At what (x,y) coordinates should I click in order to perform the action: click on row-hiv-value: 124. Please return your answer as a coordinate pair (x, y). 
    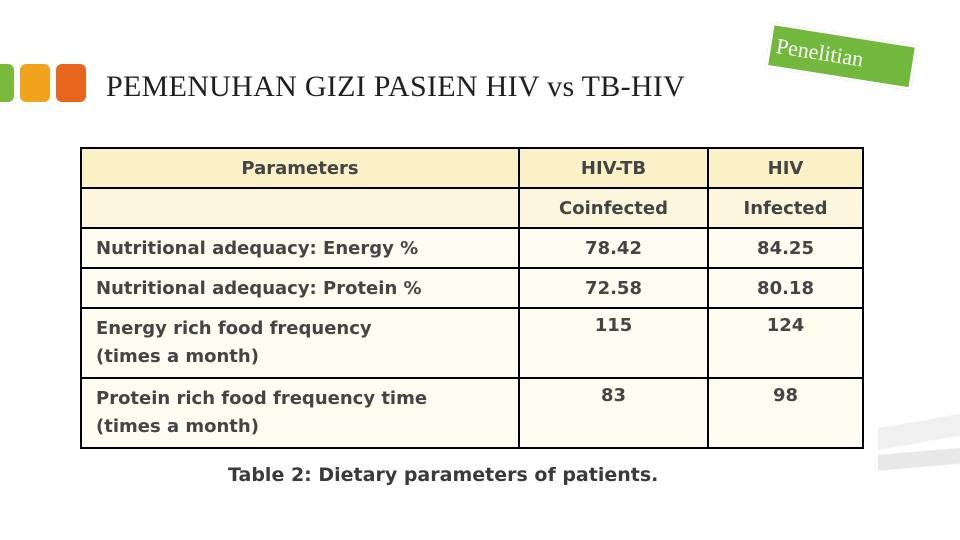
    Looking at the image, I should click on (785, 343).